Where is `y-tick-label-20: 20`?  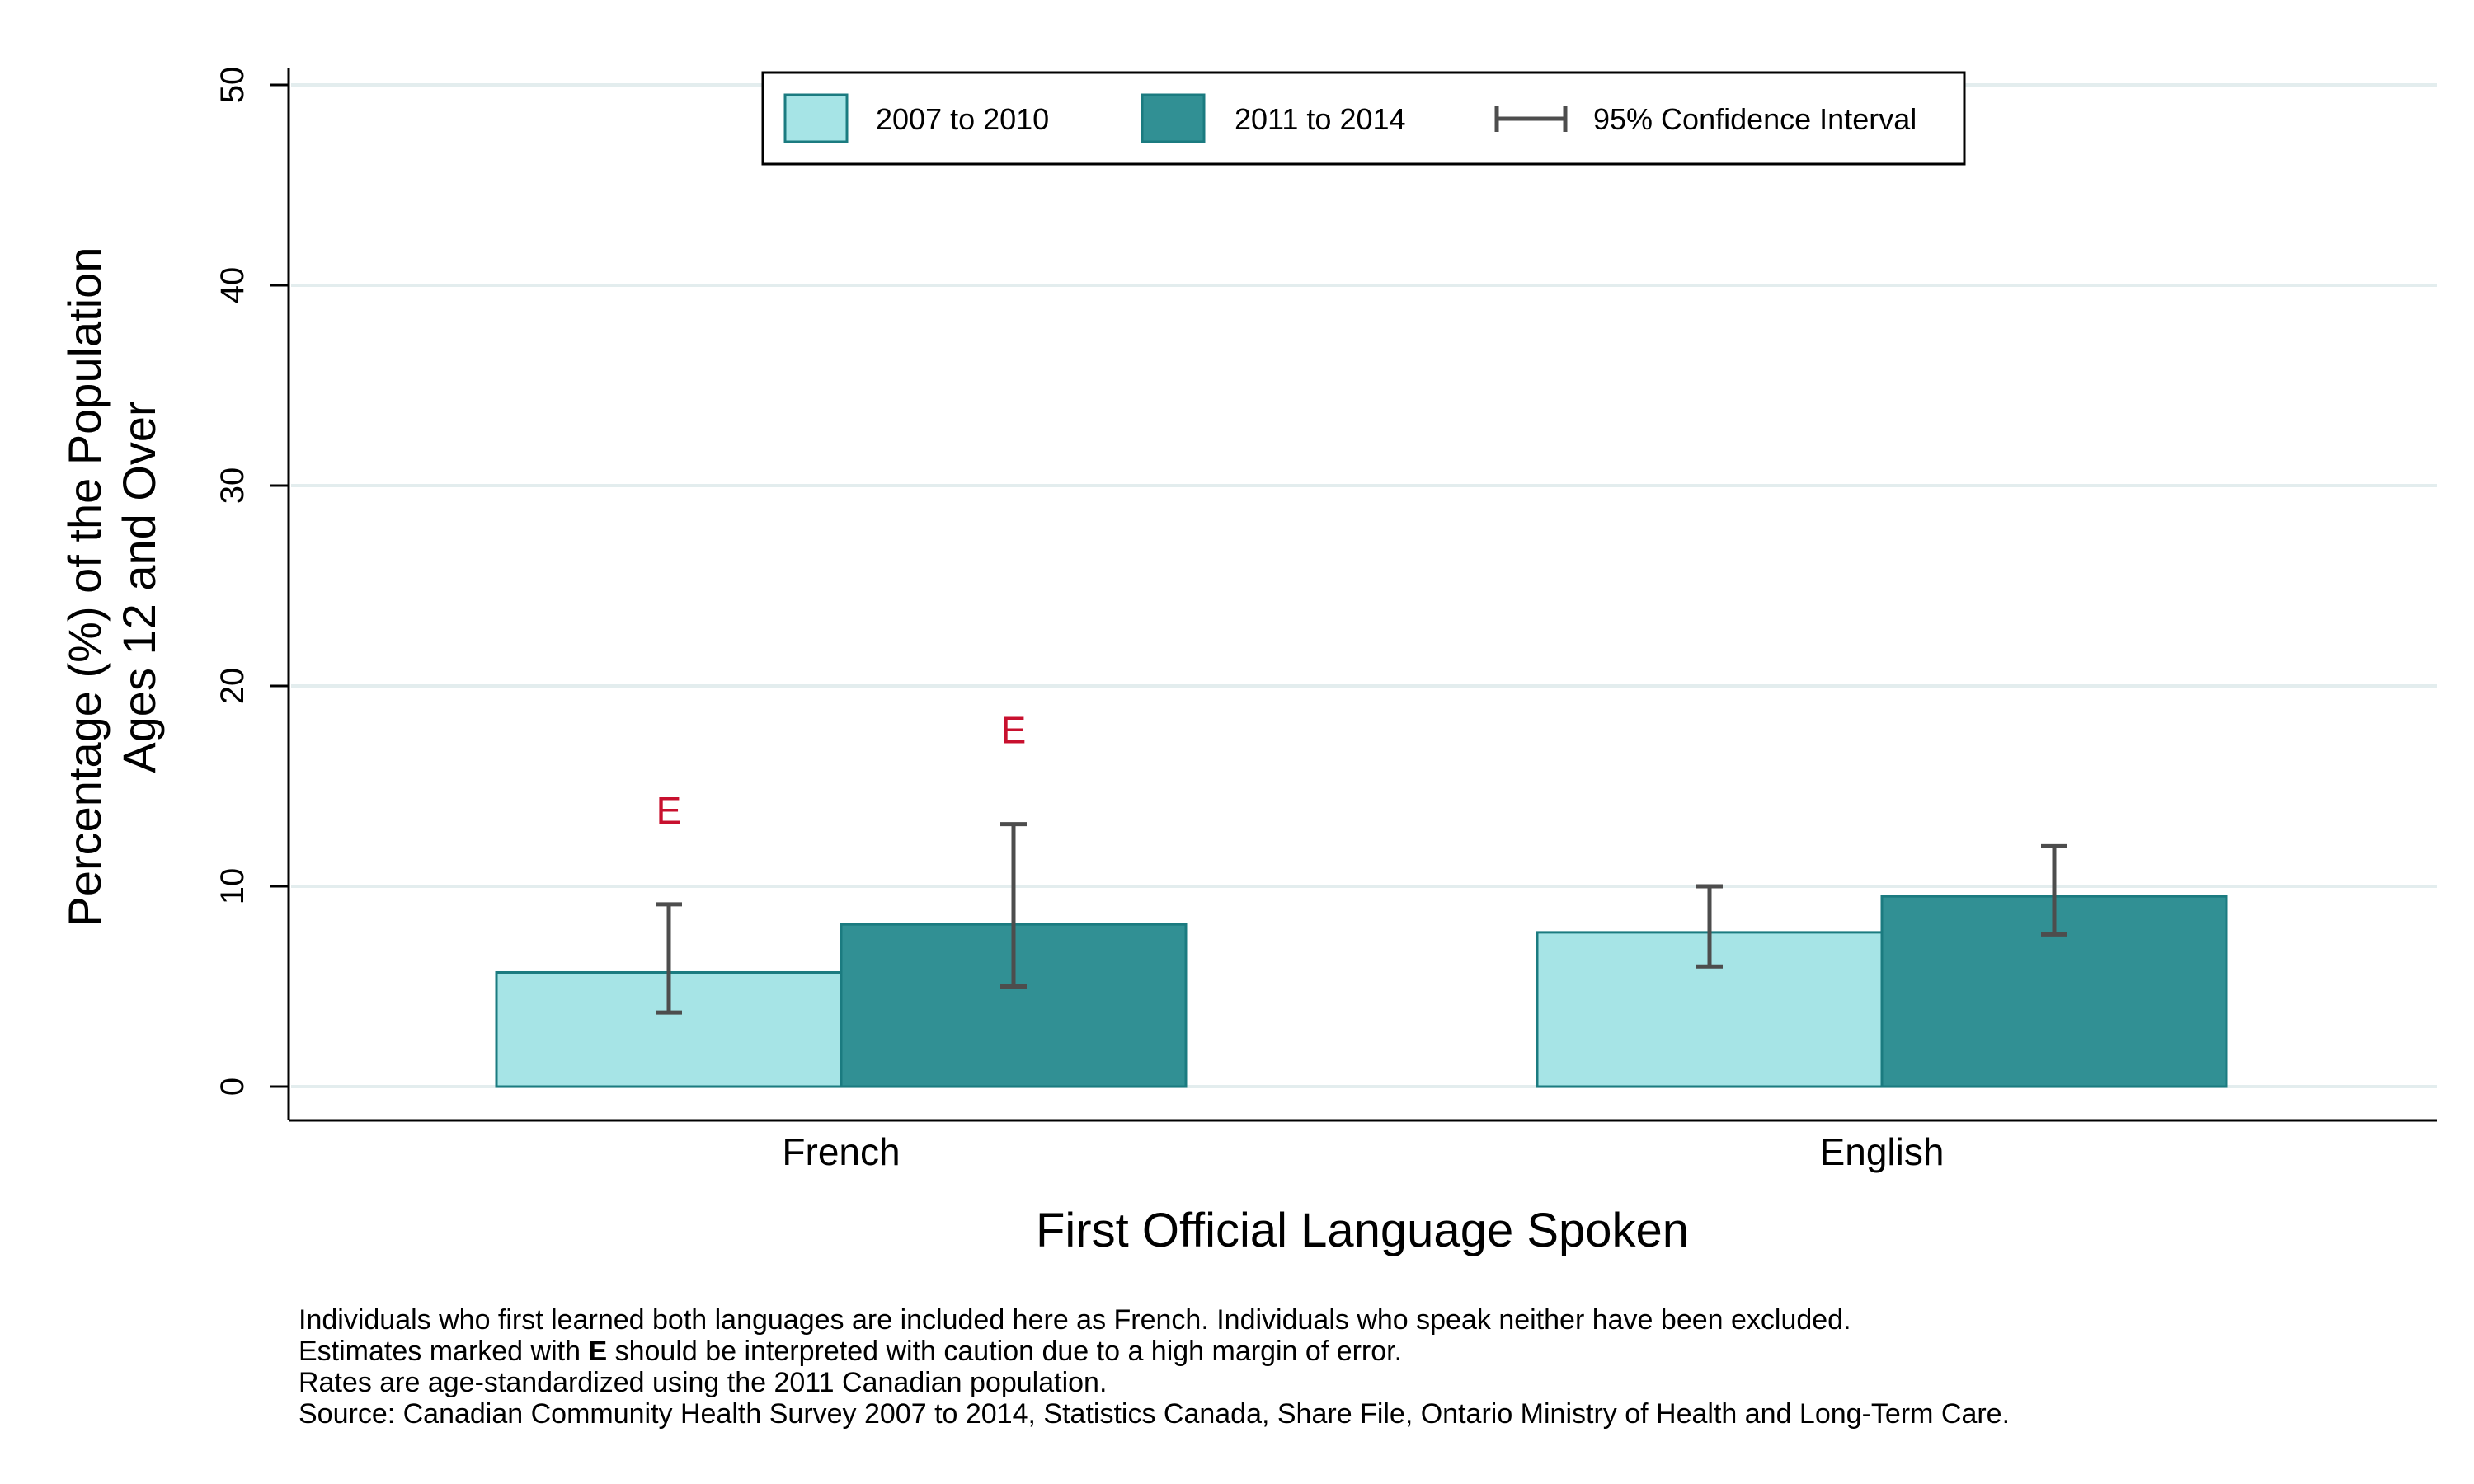
y-tick-label-20: 20 is located at coordinates (232, 686).